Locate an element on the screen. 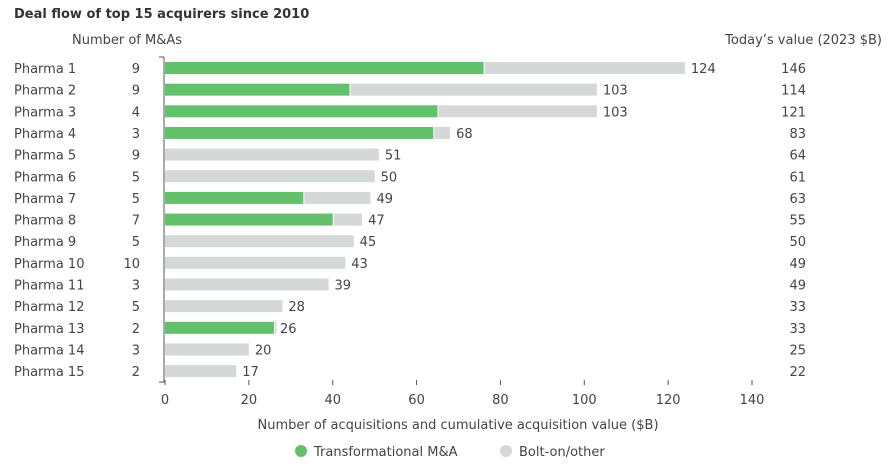 The image size is (889, 468). bar-row: Pharma 12 5 28 33 is located at coordinates (410, 307).